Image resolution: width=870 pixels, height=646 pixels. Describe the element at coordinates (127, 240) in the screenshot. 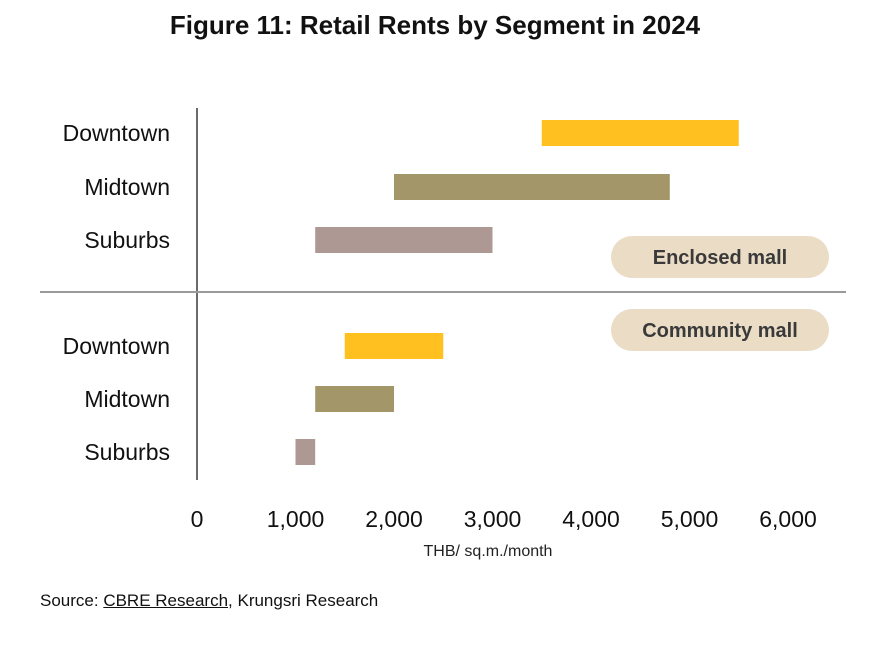

I see `category-label-enclosed-mall-suburbs: Suburbs` at that location.